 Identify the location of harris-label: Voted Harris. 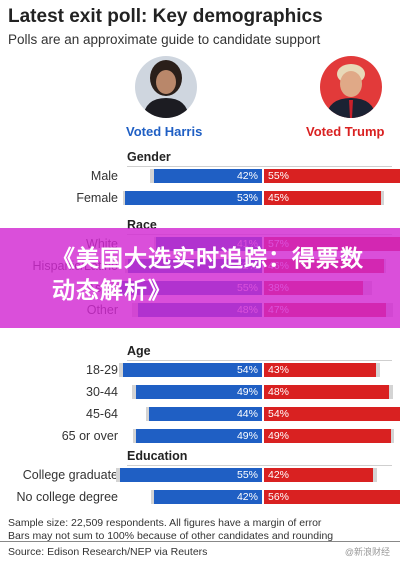
(164, 131).